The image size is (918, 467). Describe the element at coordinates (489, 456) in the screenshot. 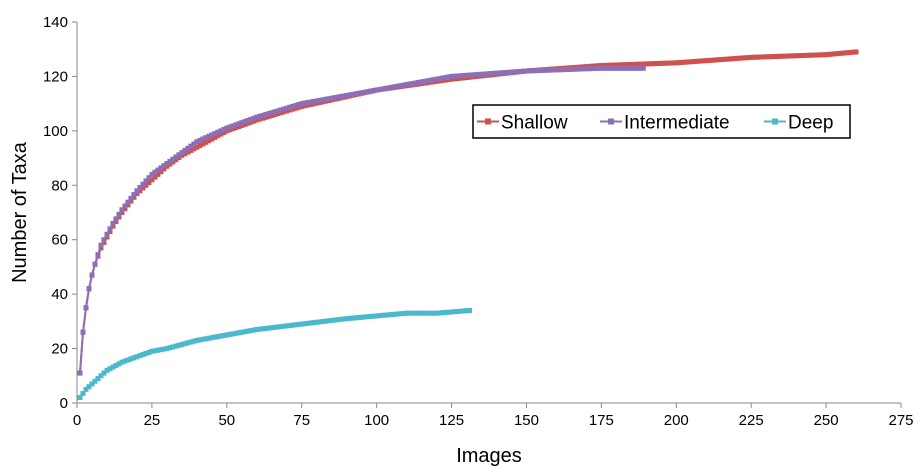

I see `x-axis-label: Images` at that location.